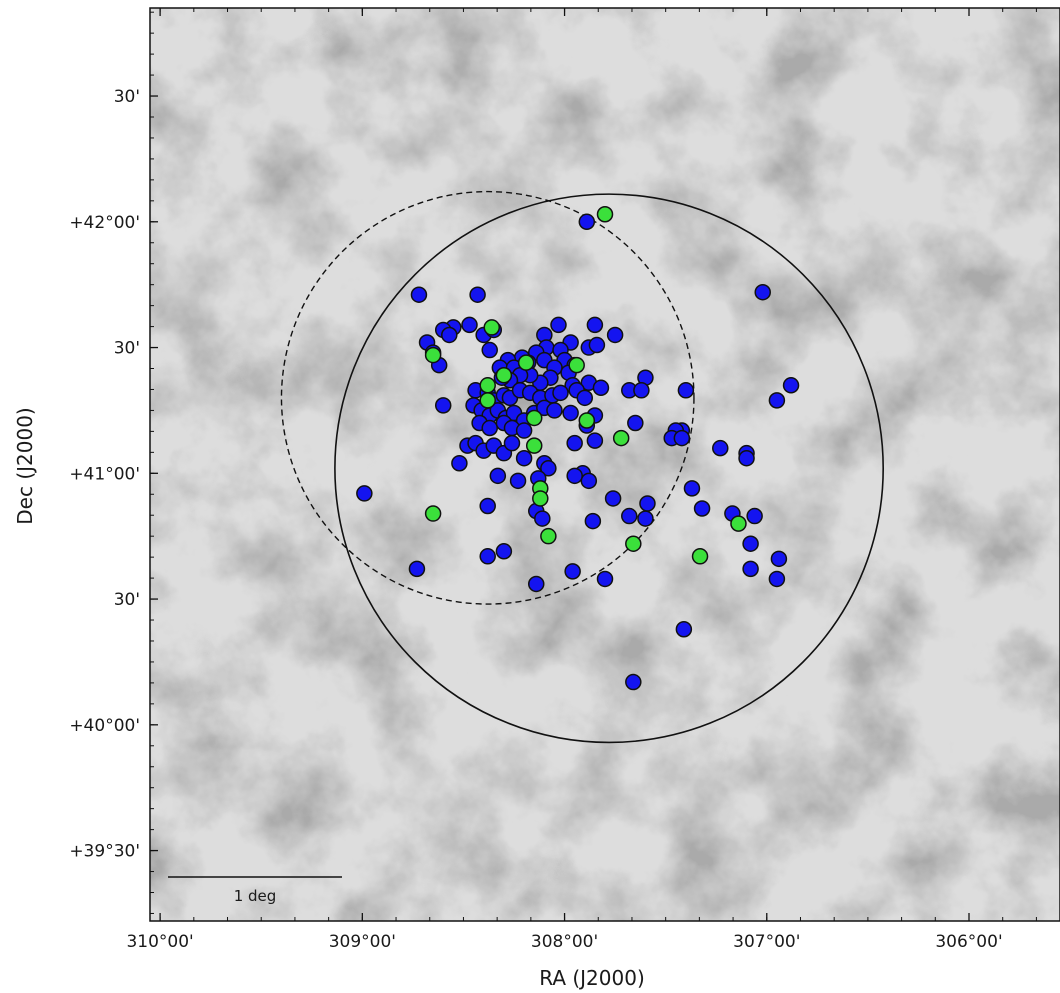 The width and height of the screenshot is (1060, 993). Describe the element at coordinates (25, 465) in the screenshot. I see `y-axis-label: Dec (J2000)` at that location.